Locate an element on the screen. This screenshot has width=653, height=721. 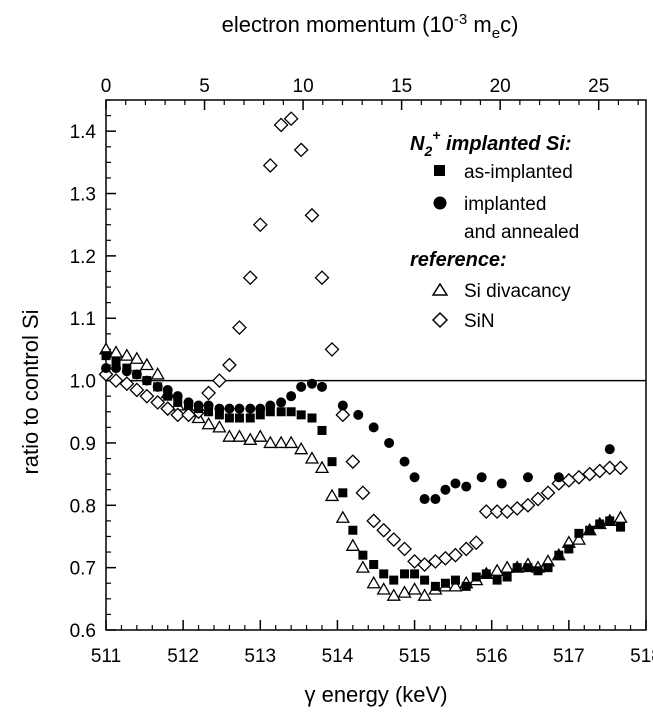
x2-tick-label: 20 is located at coordinates (500, 86).